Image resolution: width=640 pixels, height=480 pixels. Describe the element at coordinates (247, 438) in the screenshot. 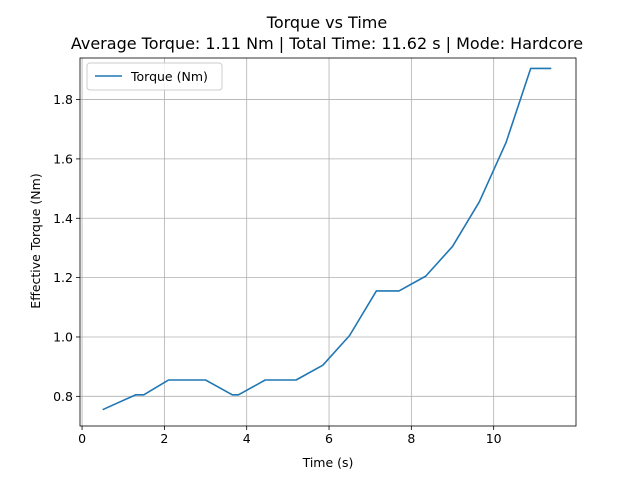

I see `x-tick-label: 4` at that location.